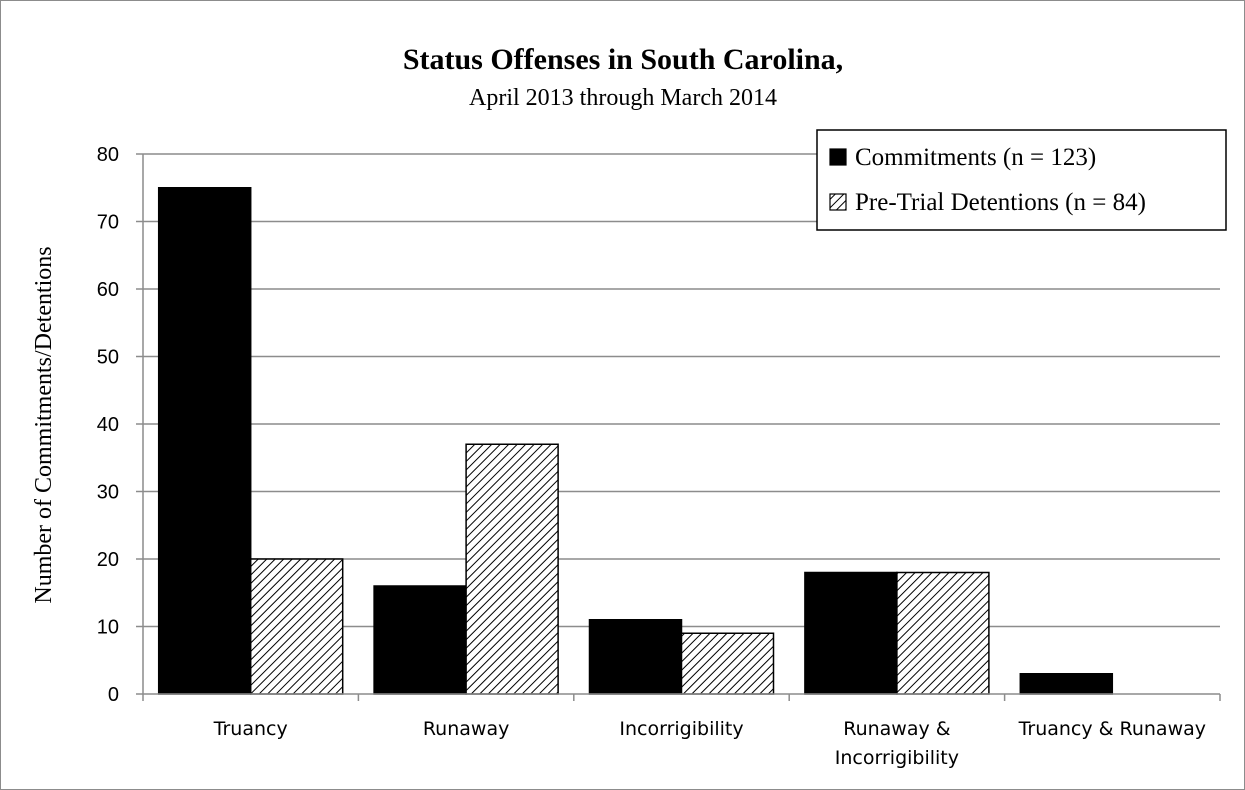 Image resolution: width=1245 pixels, height=790 pixels. I want to click on x-tick-label-2-0: Incorrigibility, so click(681, 729).